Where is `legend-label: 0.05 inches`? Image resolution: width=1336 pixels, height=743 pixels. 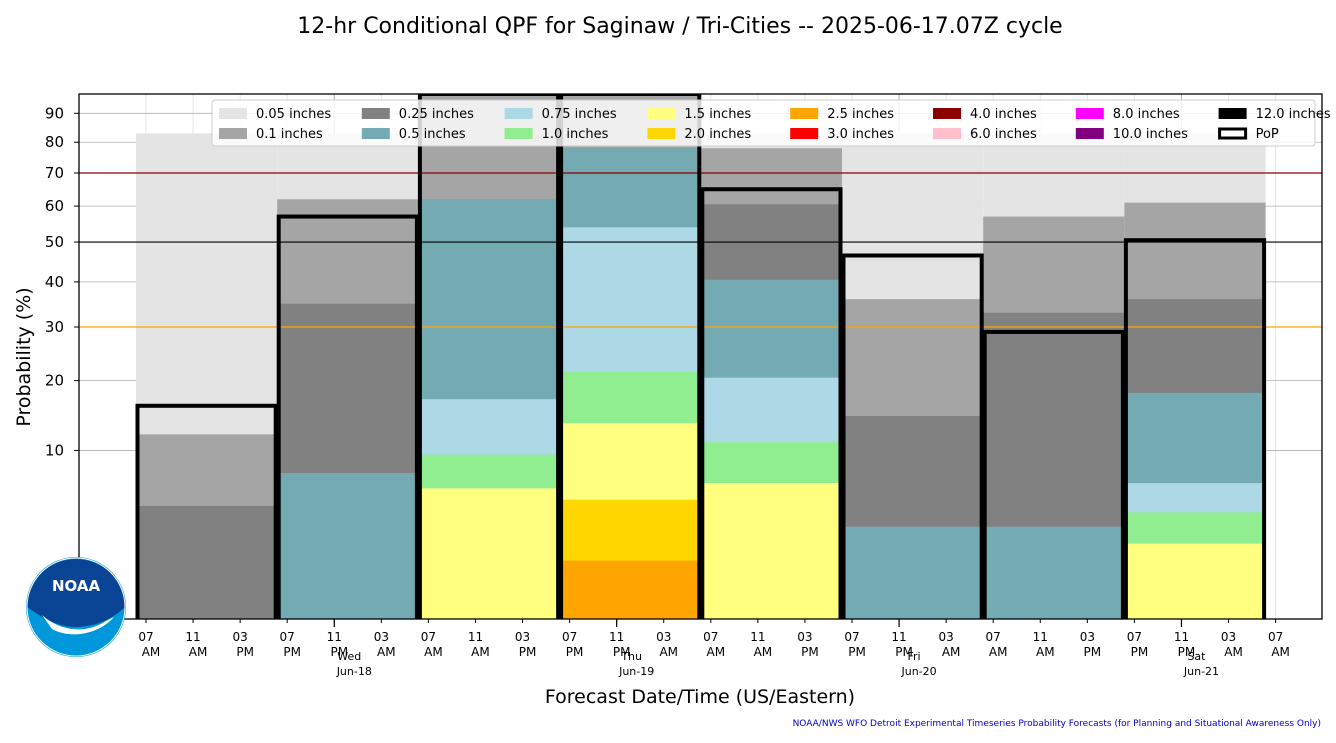
legend-label: 0.05 inches is located at coordinates (293, 114).